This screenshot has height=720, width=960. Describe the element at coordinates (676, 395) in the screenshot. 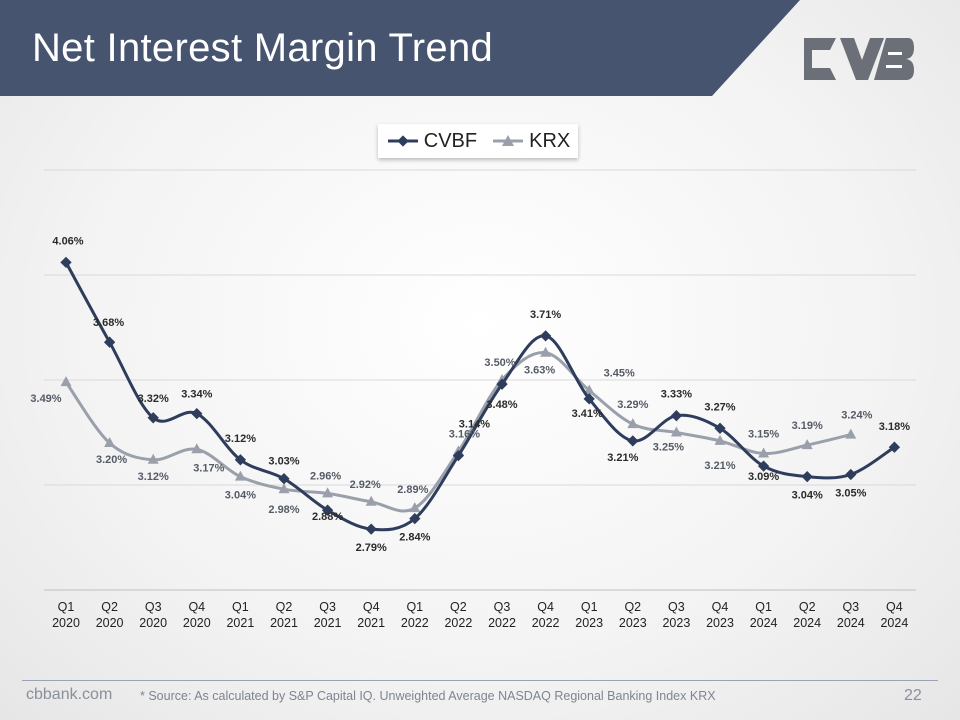

I see `cvbf-data-label: 3.33%` at that location.